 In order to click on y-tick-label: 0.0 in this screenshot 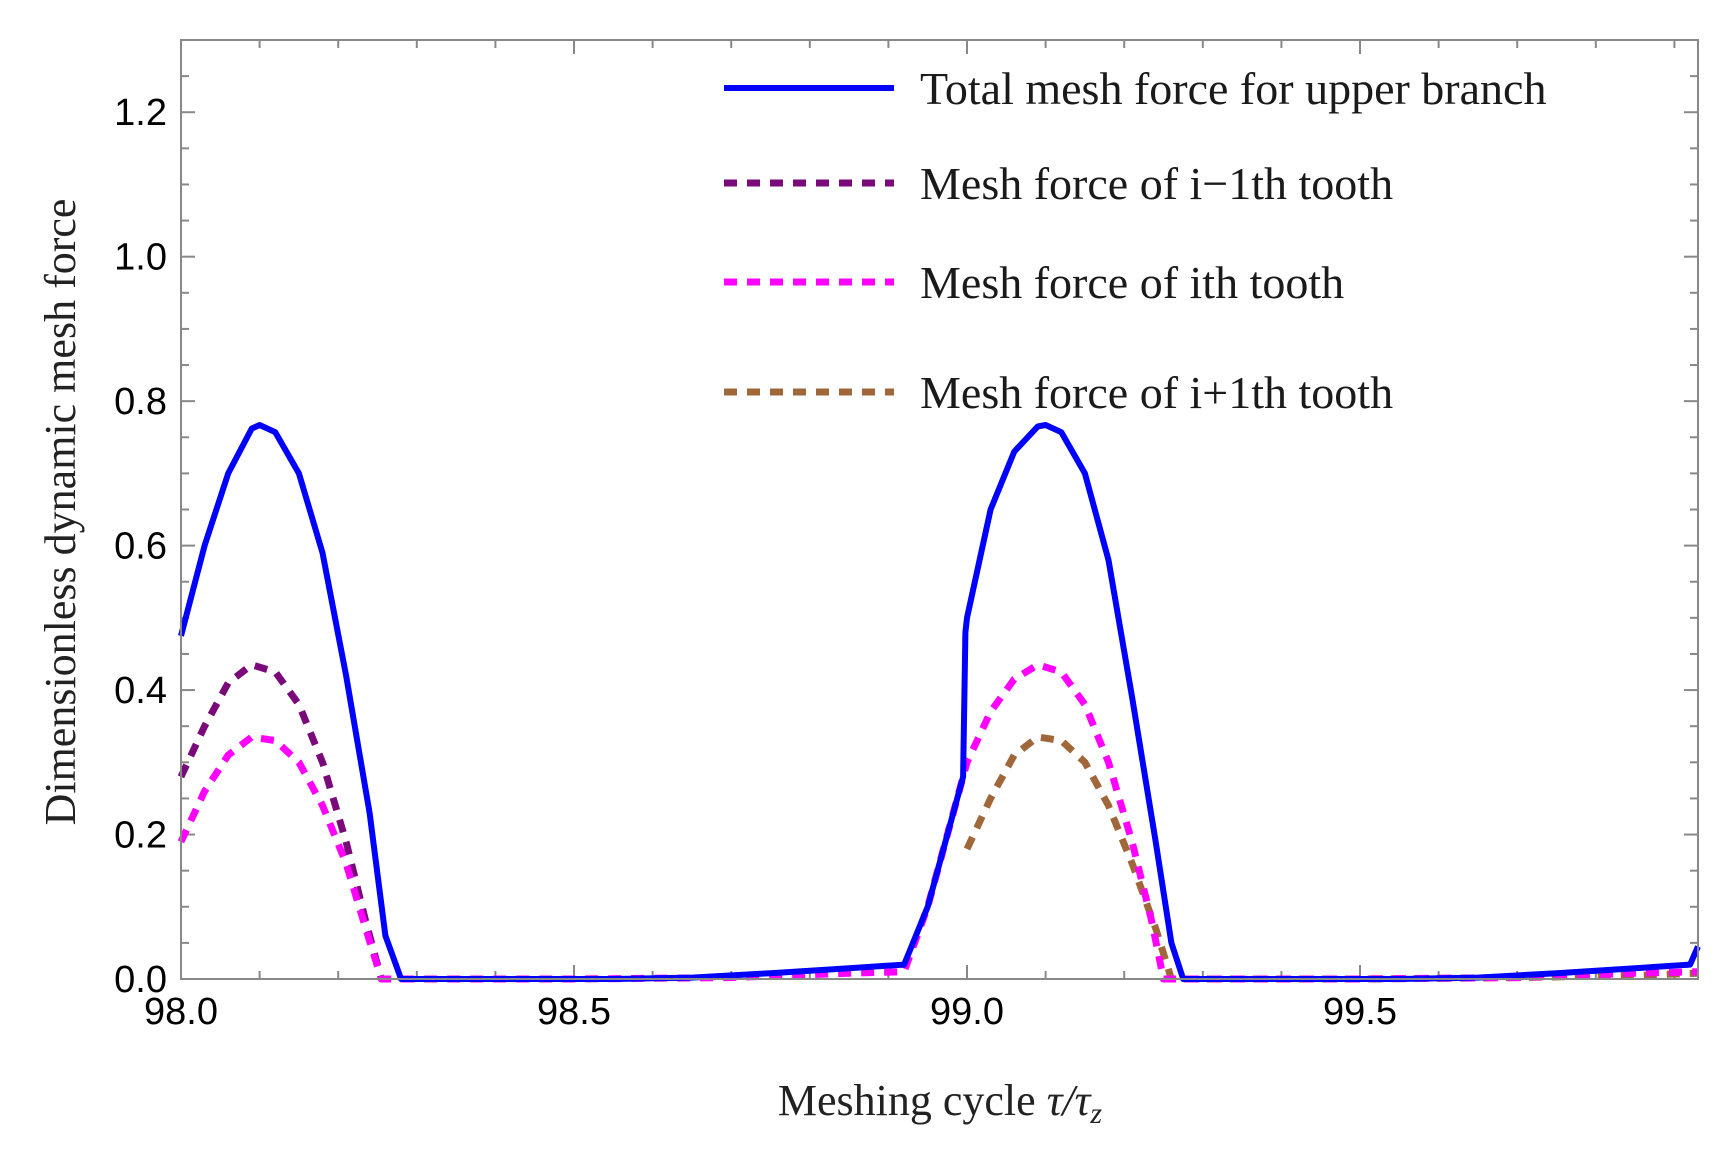, I will do `click(140, 980)`.